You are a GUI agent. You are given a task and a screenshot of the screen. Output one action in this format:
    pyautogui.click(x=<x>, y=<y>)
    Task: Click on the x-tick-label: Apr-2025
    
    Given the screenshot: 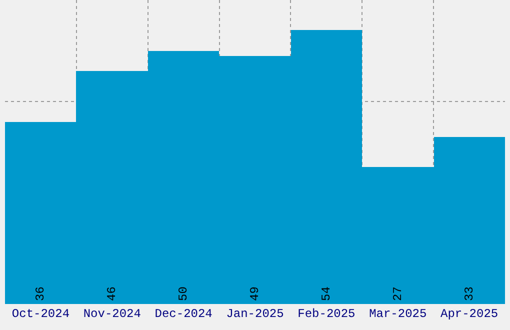 What is the action you would take?
    pyautogui.click(x=469, y=314)
    